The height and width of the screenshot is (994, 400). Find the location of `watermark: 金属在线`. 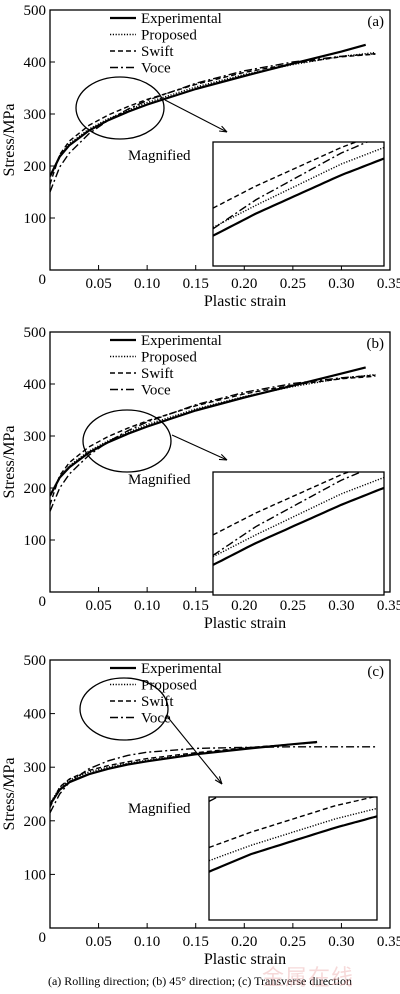

watermark: 金属在线 is located at coordinates (308, 978).